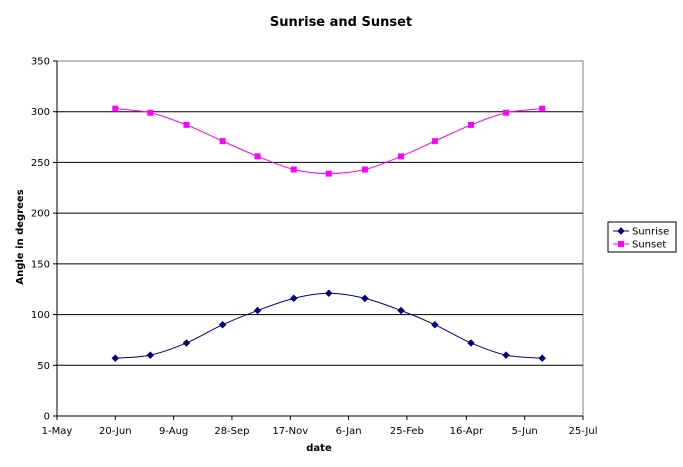 The image size is (683, 467). What do you see at coordinates (290, 431) in the screenshot?
I see `x-tick-label: 17-Nov` at bounding box center [290, 431].